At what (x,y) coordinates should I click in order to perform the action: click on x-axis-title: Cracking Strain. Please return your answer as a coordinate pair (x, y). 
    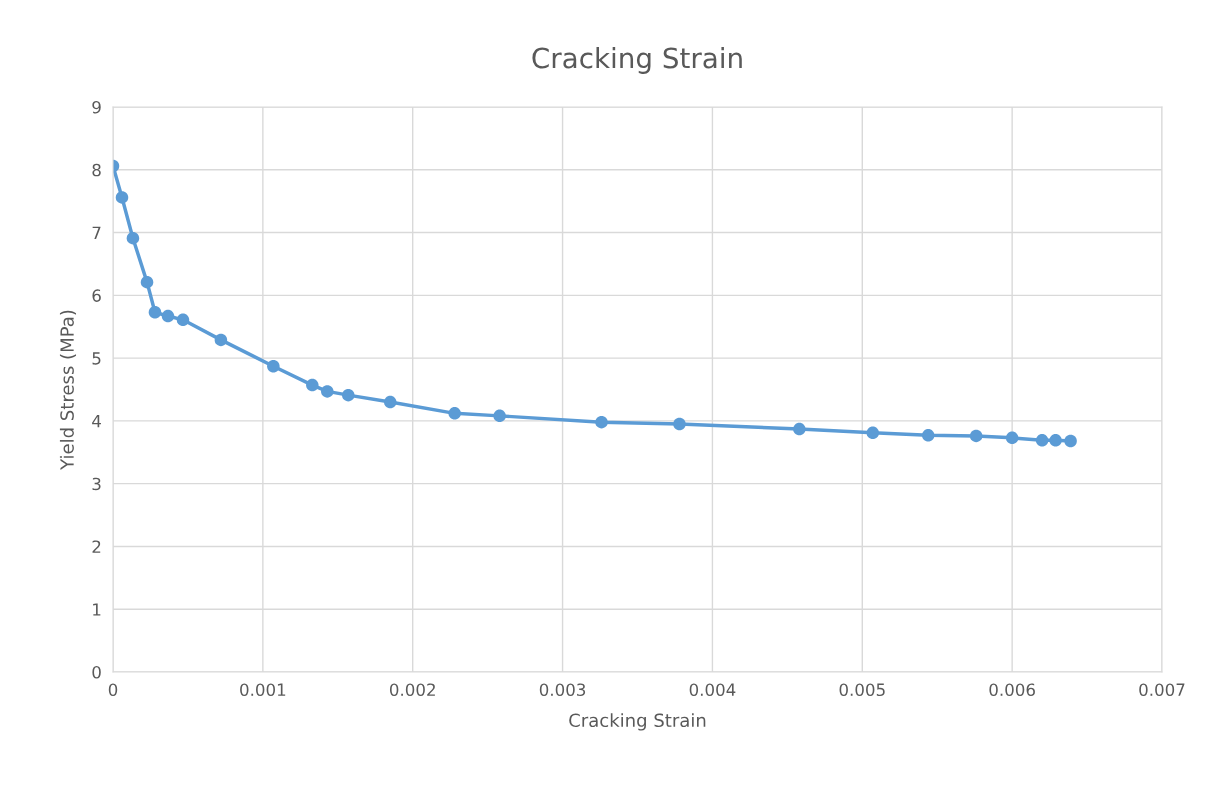
    Looking at the image, I should click on (637, 722).